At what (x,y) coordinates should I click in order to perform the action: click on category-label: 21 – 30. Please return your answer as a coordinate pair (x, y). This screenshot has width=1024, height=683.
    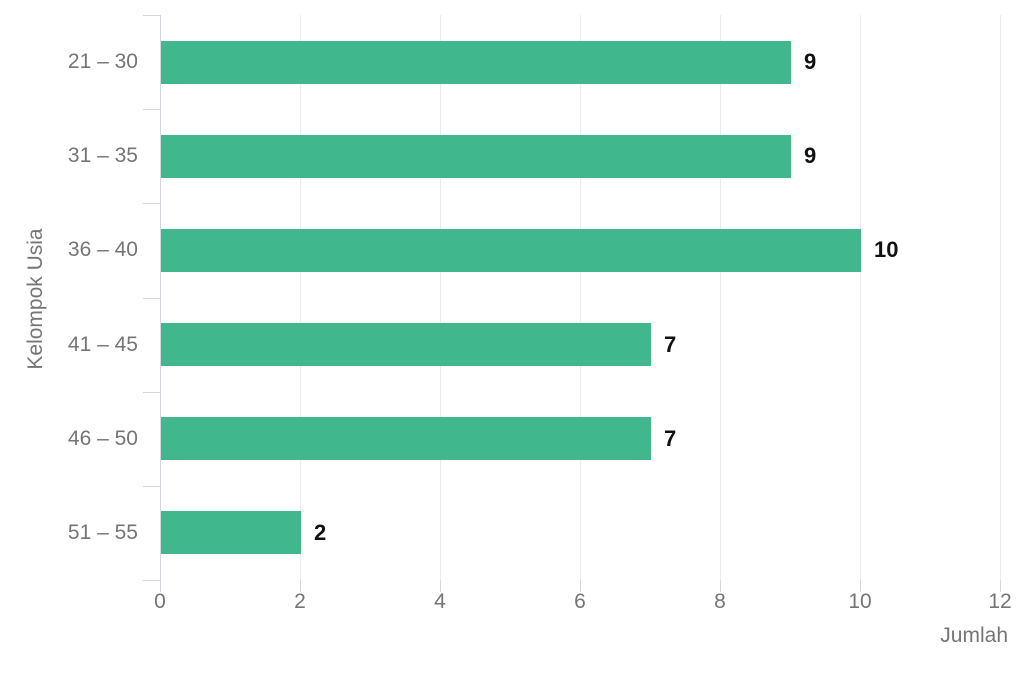
    Looking at the image, I should click on (102, 62).